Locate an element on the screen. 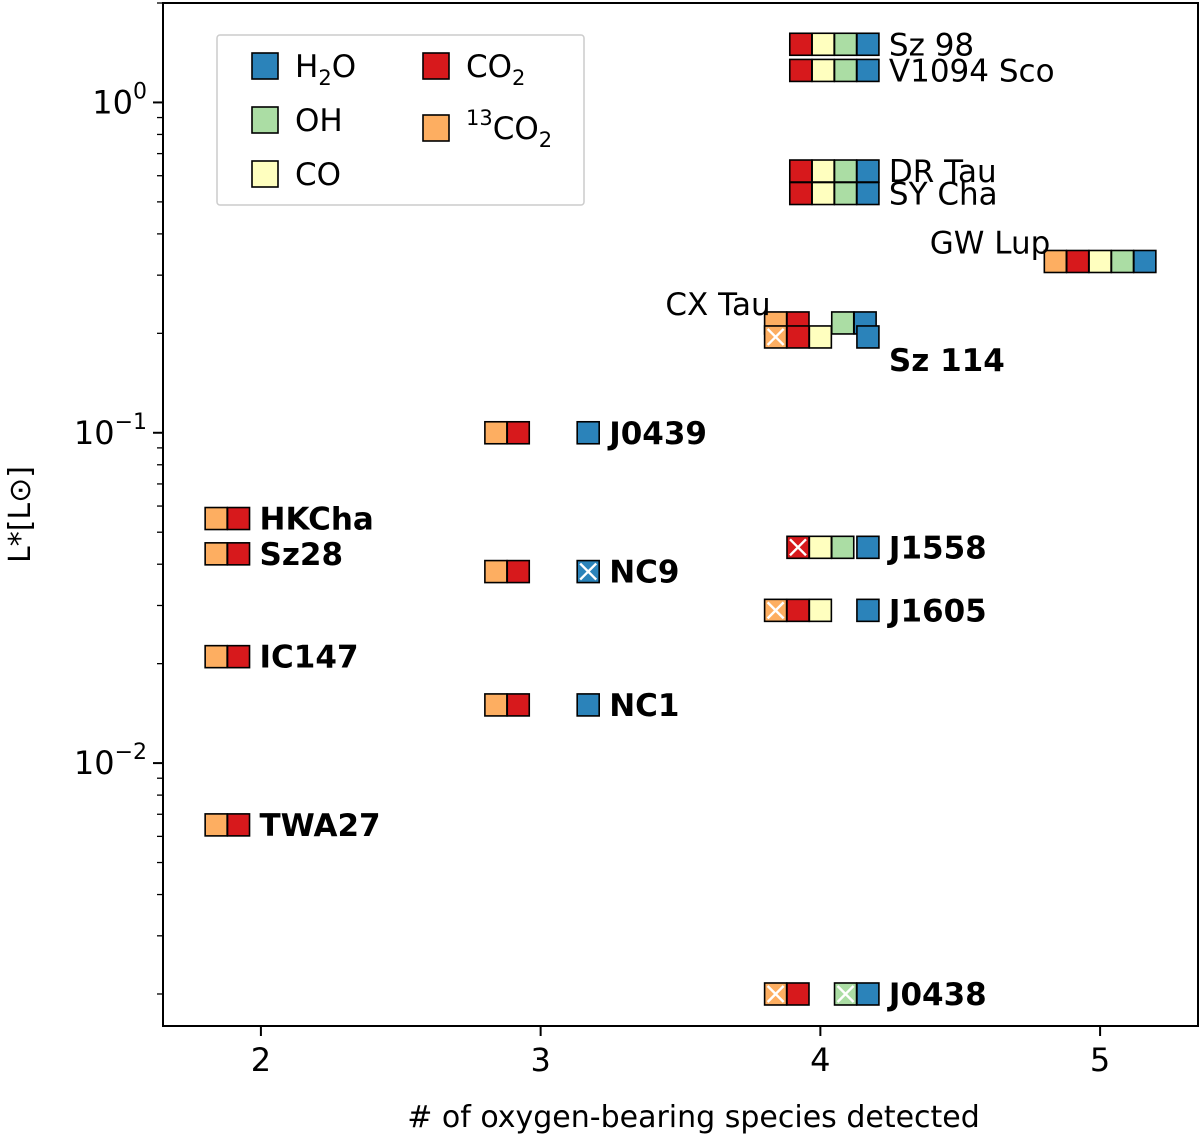 The height and width of the screenshot is (1139, 1200). legend-swatch-13co2 is located at coordinates (436, 128).